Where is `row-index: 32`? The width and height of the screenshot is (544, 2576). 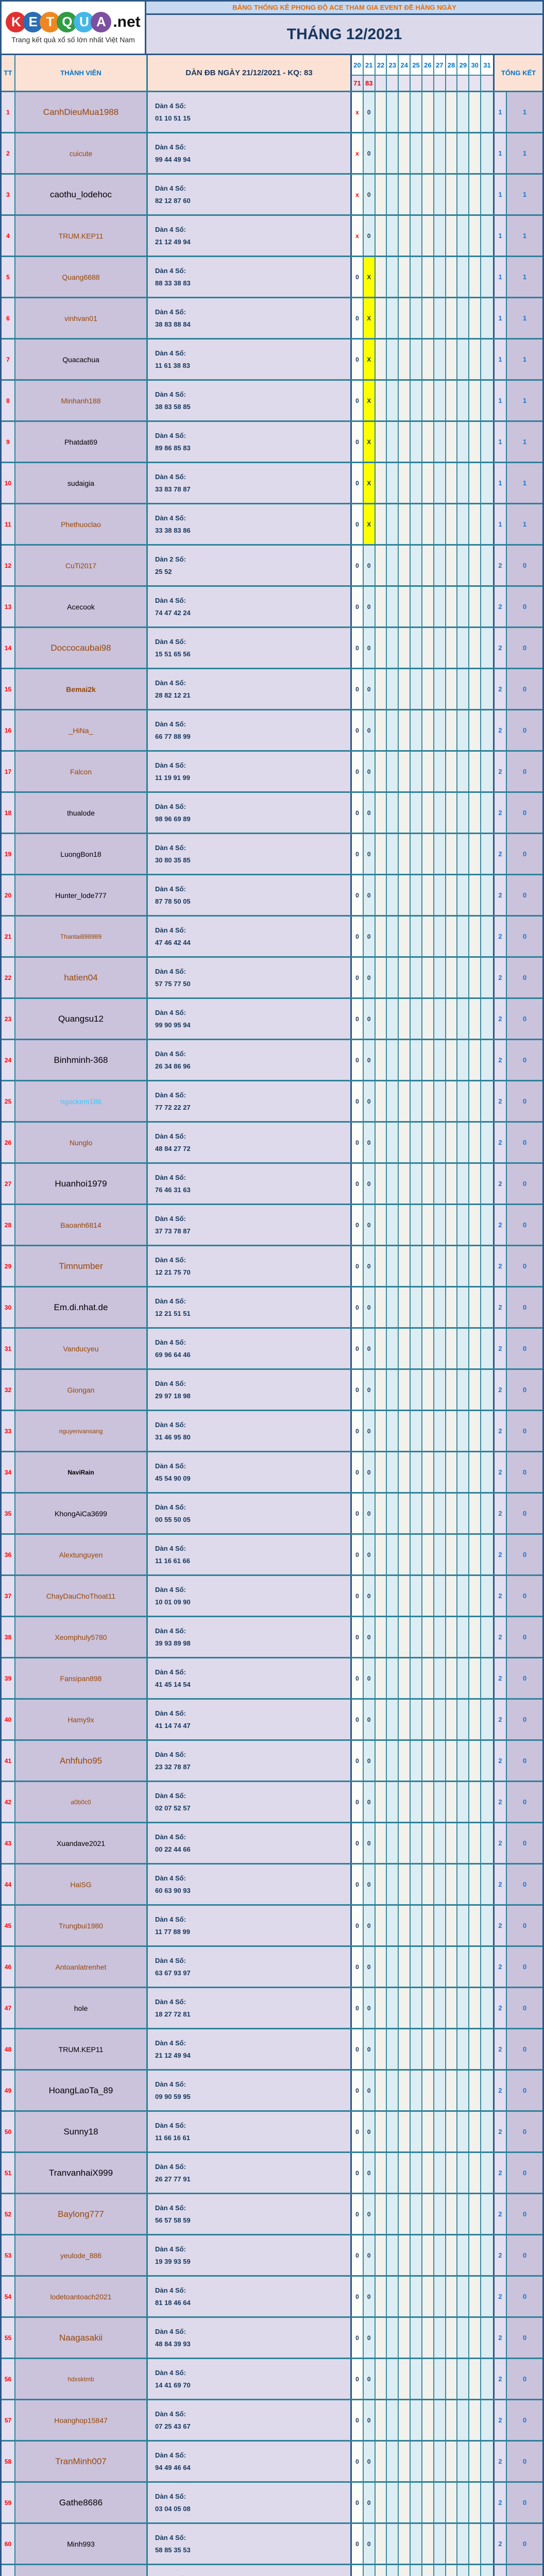
row-index: 32 is located at coordinates (8, 1390).